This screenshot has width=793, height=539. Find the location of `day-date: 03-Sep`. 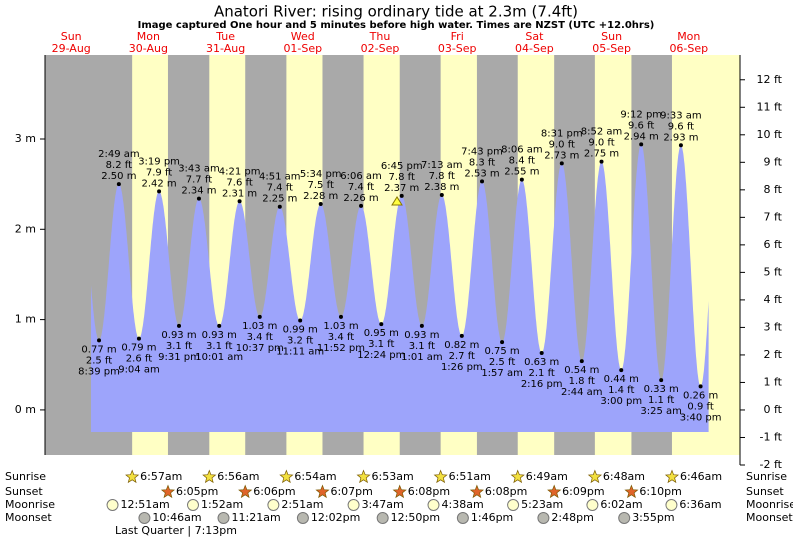

day-date: 03-Sep is located at coordinates (457, 48).